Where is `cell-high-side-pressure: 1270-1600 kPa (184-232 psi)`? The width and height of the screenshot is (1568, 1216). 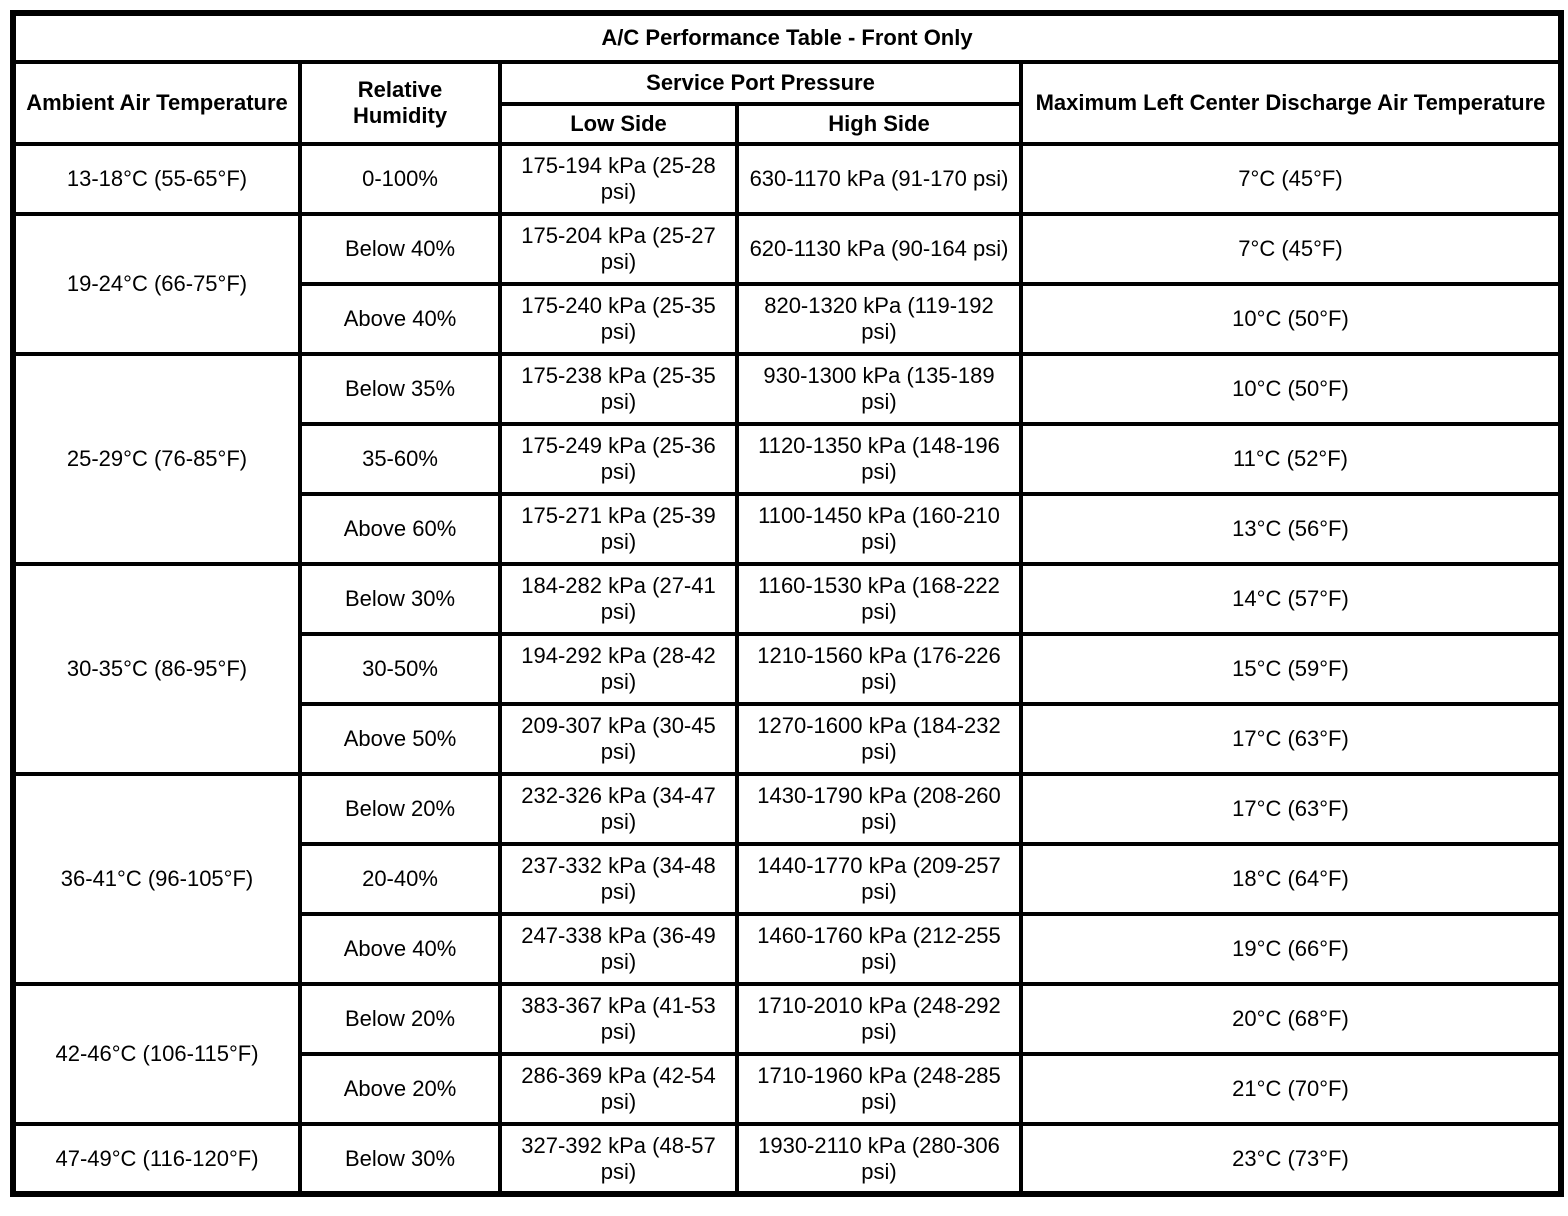
cell-high-side-pressure: 1270-1600 kPa (184-232 psi) is located at coordinates (879, 739).